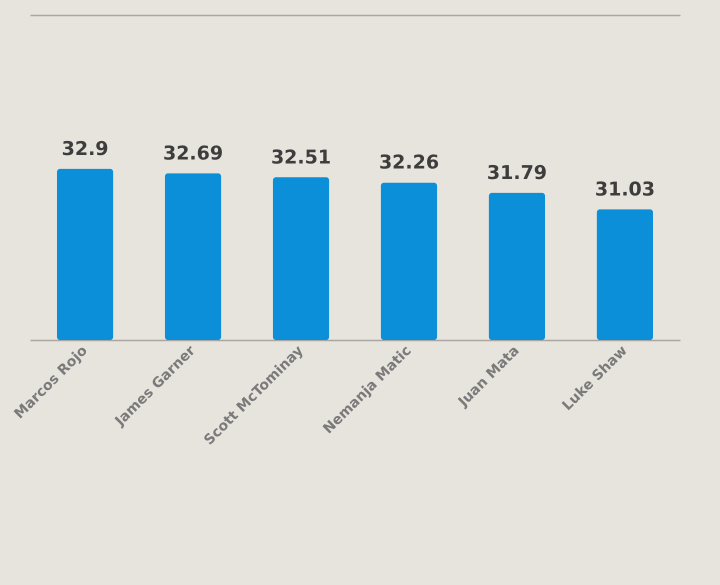  What do you see at coordinates (301, 157) in the screenshot?
I see `data-label: 32.51` at bounding box center [301, 157].